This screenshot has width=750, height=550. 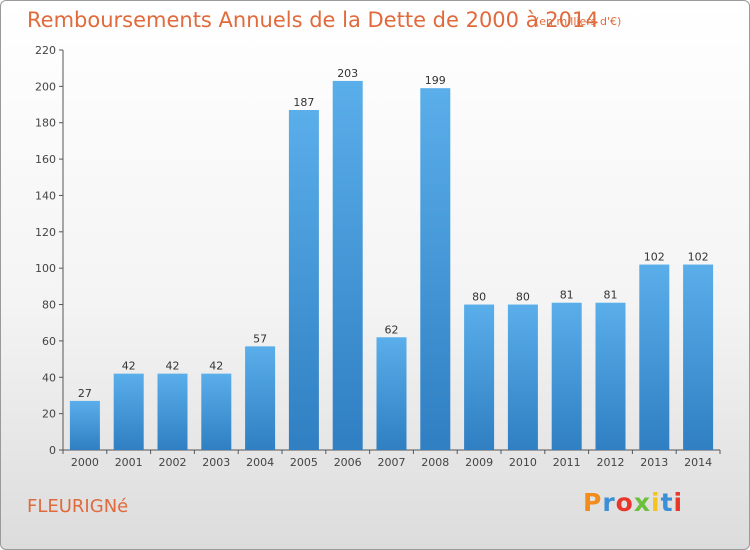 What do you see at coordinates (45, 232) in the screenshot?
I see `y-tick-label: 120` at bounding box center [45, 232].